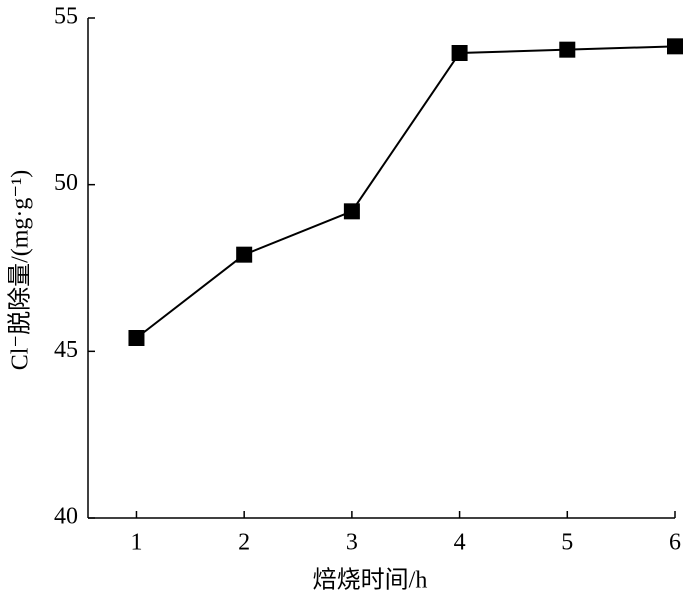  Describe the element at coordinates (20, 270) in the screenshot. I see `y-axis-label: Cl⁻脱除量/(mg·g⁻¹)` at that location.